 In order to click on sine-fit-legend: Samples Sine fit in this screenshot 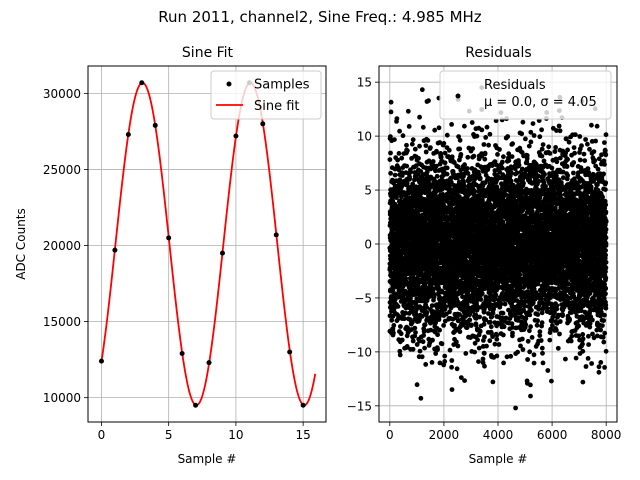, I will do `click(266, 95)`.